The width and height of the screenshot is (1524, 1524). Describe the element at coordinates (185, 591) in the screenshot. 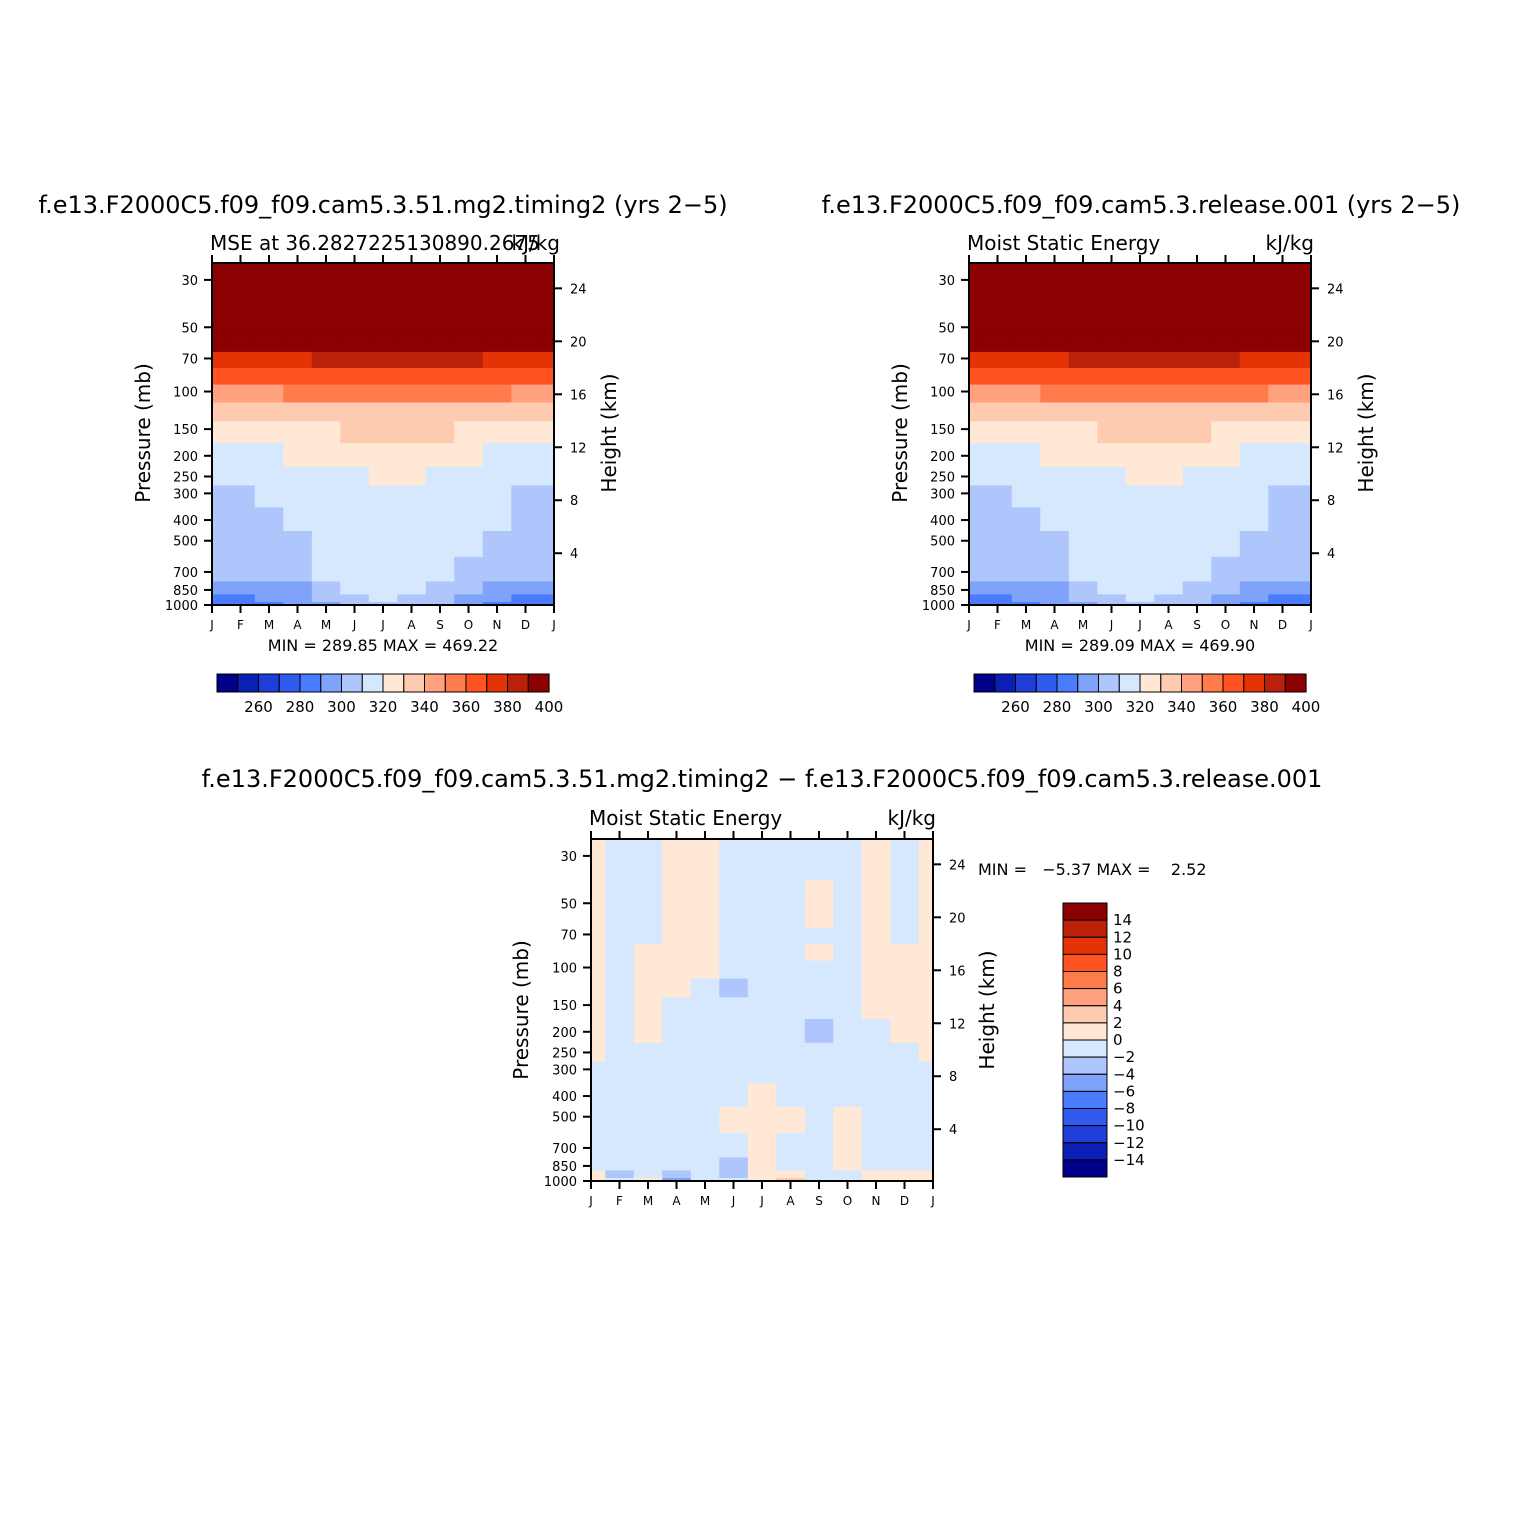

I see `y-tick-label: 850` at that location.